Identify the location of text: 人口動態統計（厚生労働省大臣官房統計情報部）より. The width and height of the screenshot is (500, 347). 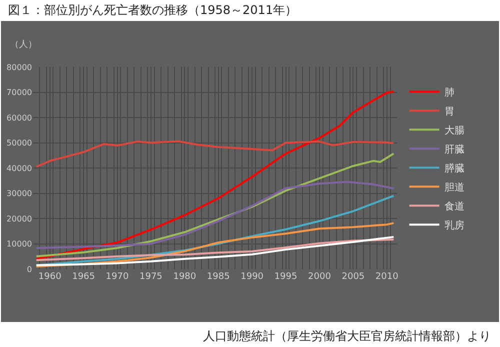
(347, 336).